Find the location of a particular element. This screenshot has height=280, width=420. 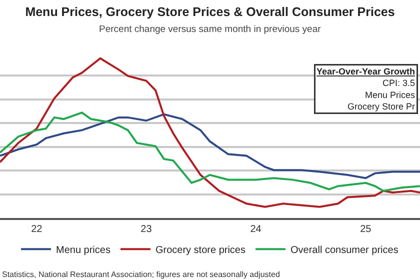

x-tick-label: 22 is located at coordinates (37, 229).